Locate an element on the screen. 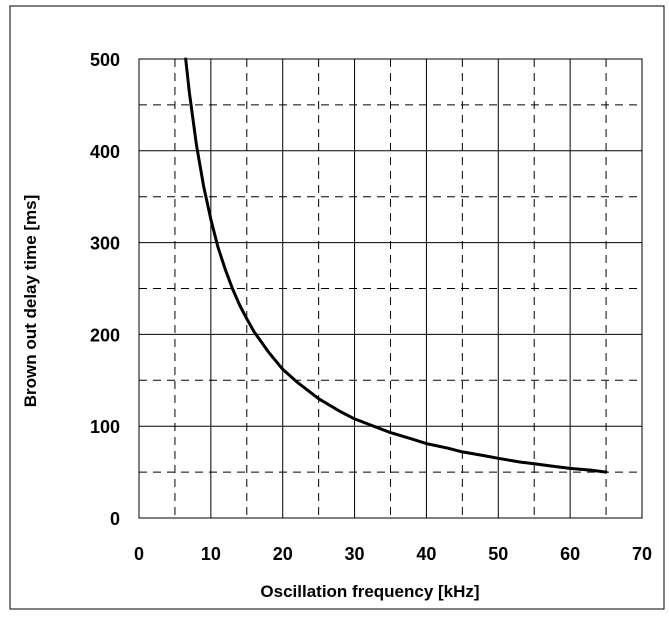 Image resolution: width=669 pixels, height=624 pixels. x-tick-label: 50 is located at coordinates (498, 554).